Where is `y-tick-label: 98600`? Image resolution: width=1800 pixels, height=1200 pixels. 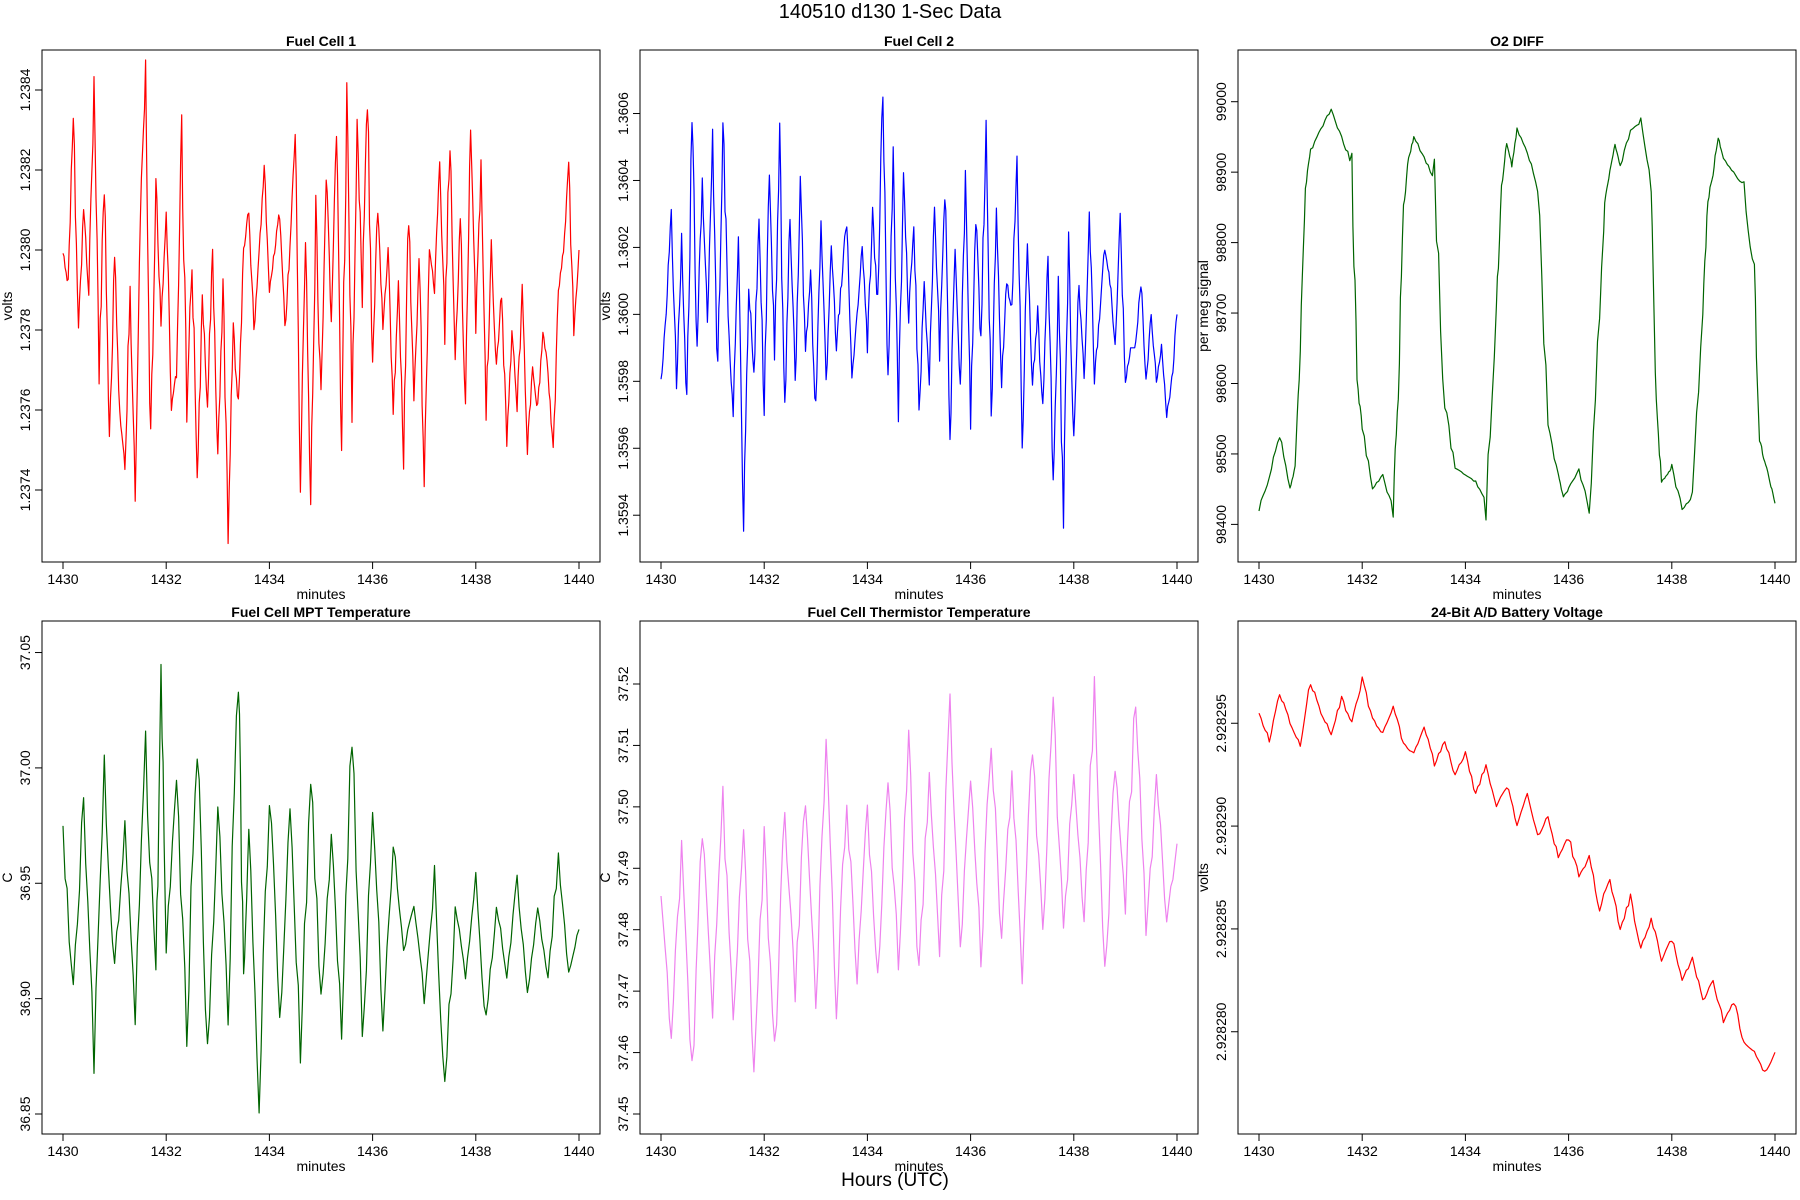 y-tick-label: 98600 is located at coordinates (1221, 383).